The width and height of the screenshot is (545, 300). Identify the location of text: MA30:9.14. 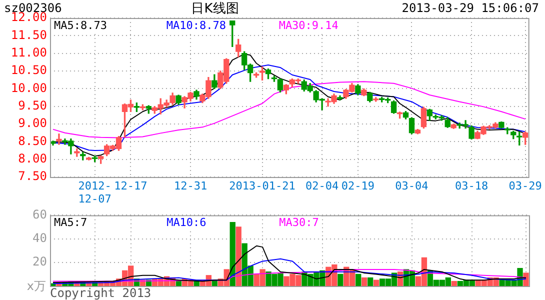
(308, 25).